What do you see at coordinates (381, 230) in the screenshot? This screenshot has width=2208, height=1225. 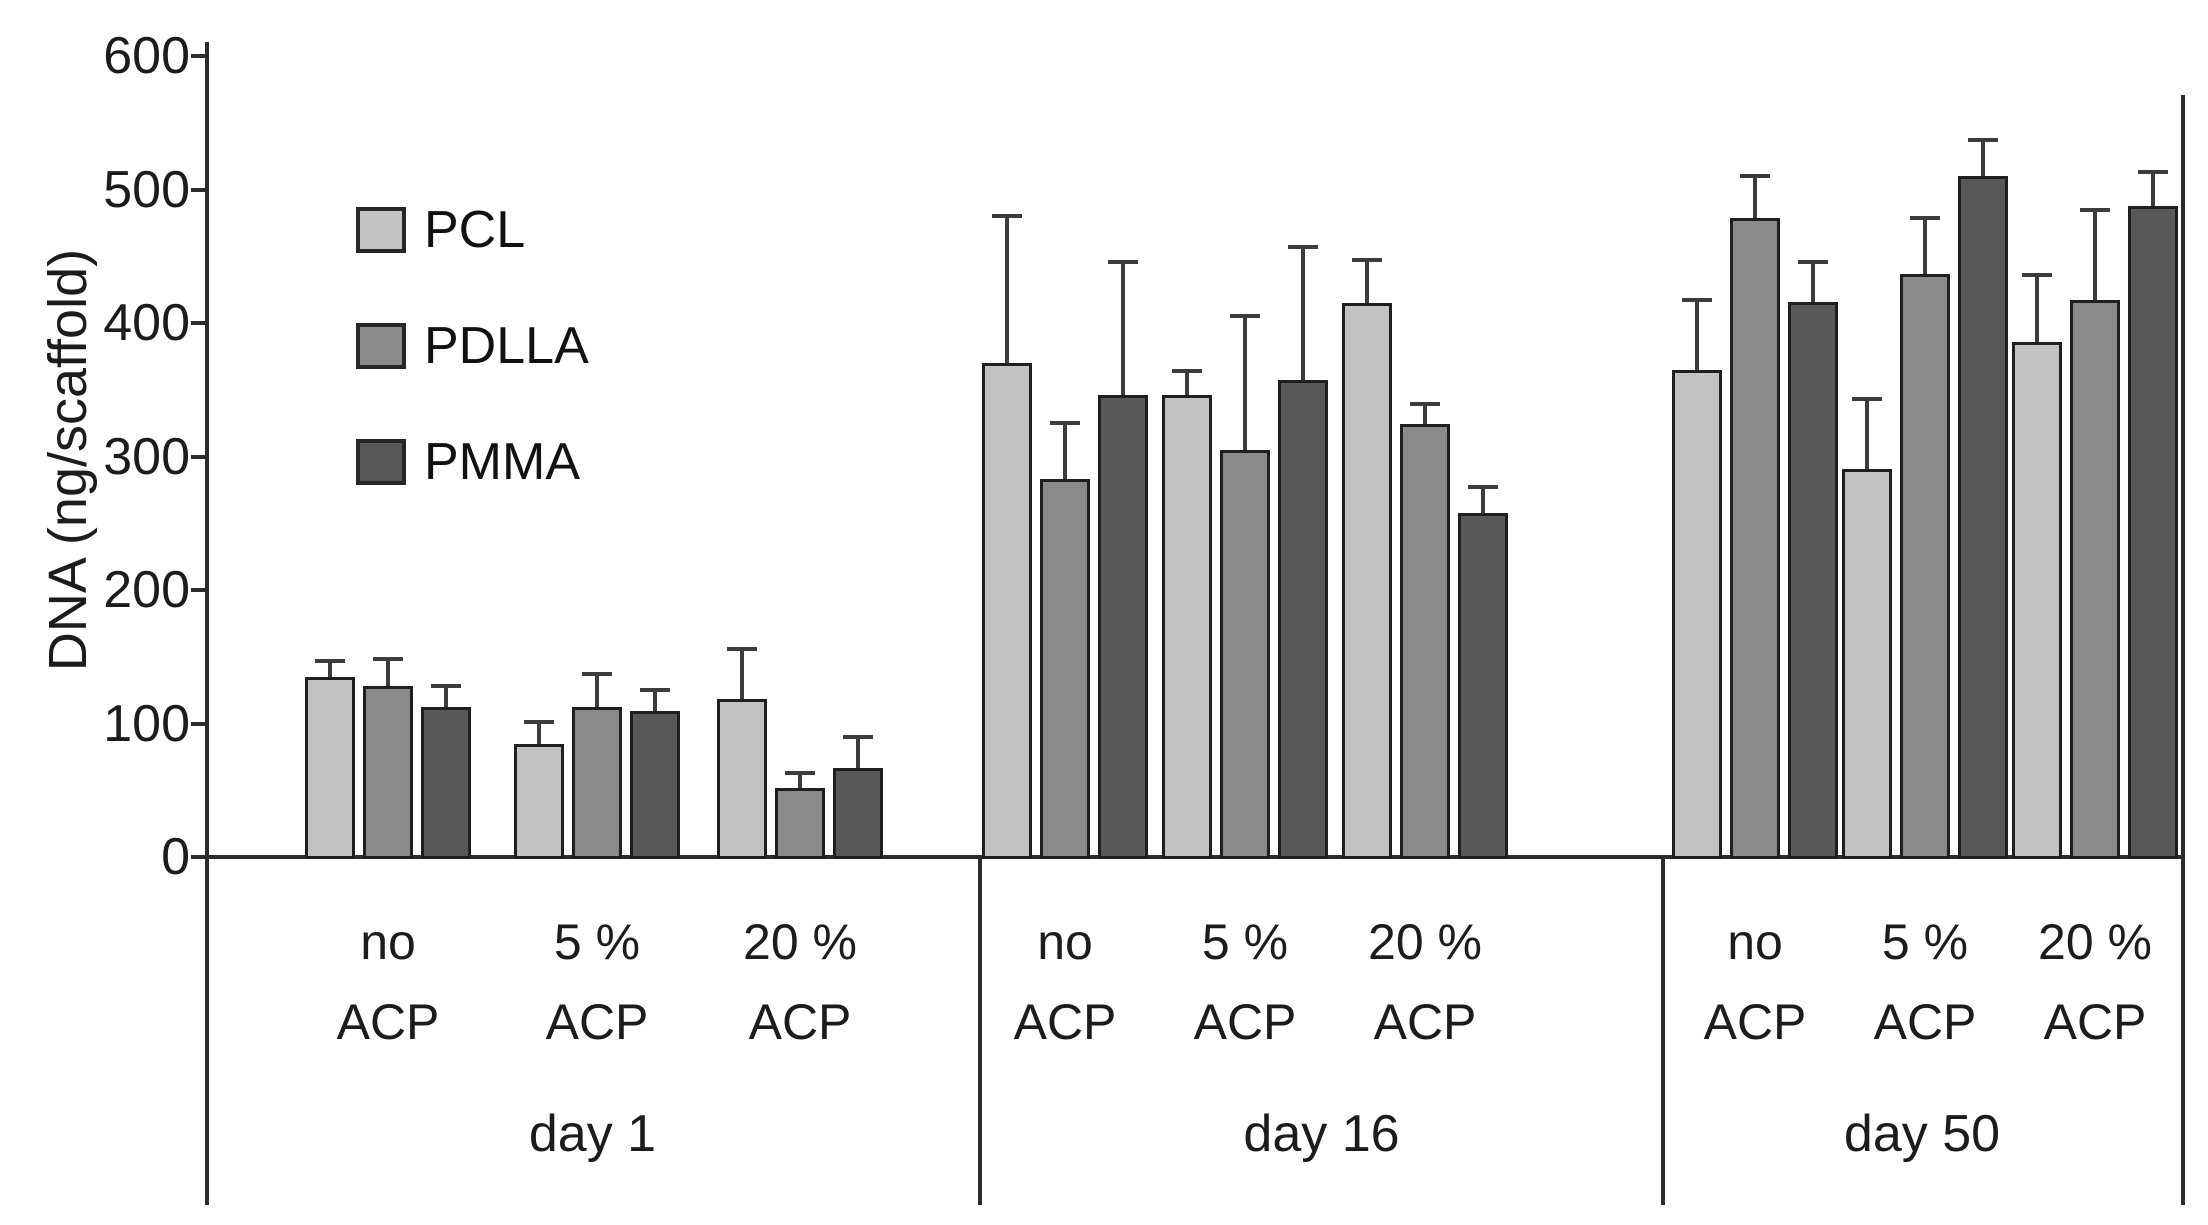 I see `legend-swatch-pcl` at bounding box center [381, 230].